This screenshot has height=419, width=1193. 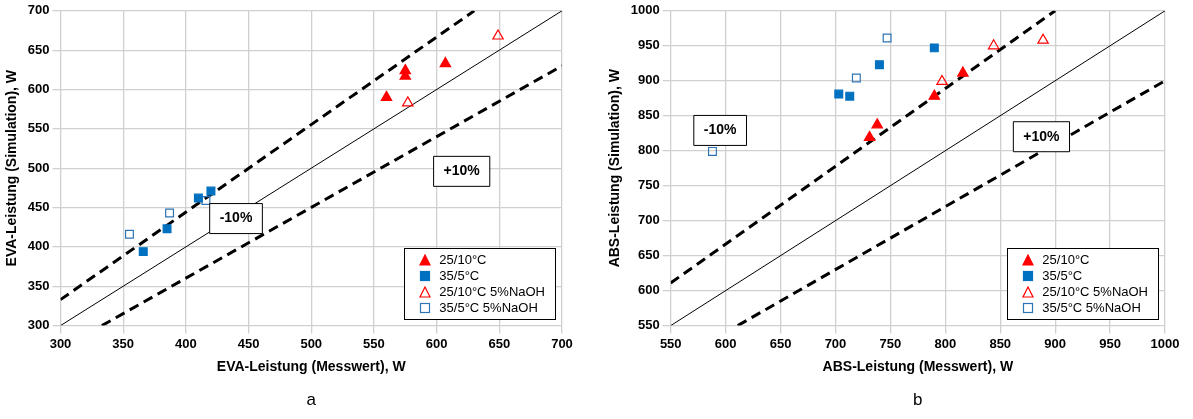 I want to click on x-tick-label: 900, so click(x=1055, y=343).